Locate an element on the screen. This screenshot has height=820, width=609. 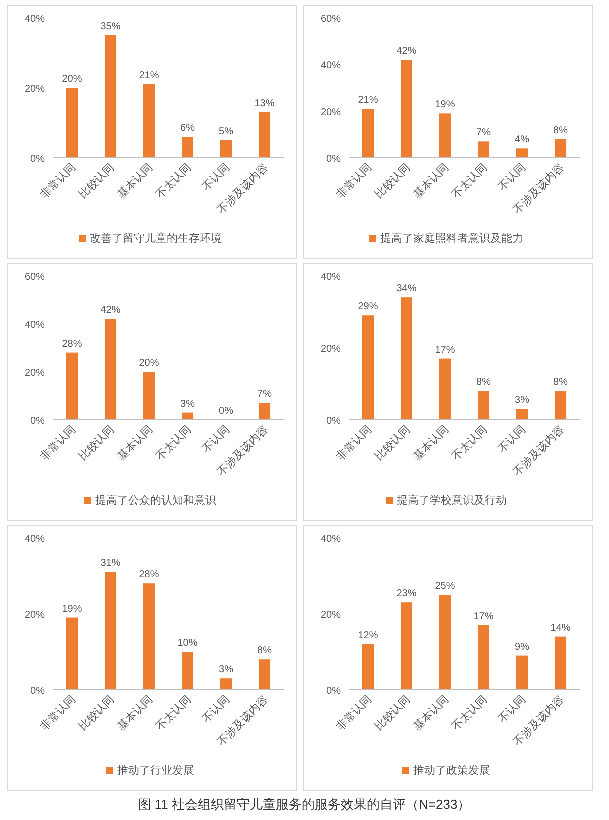
data-label: 35% is located at coordinates (110, 27).